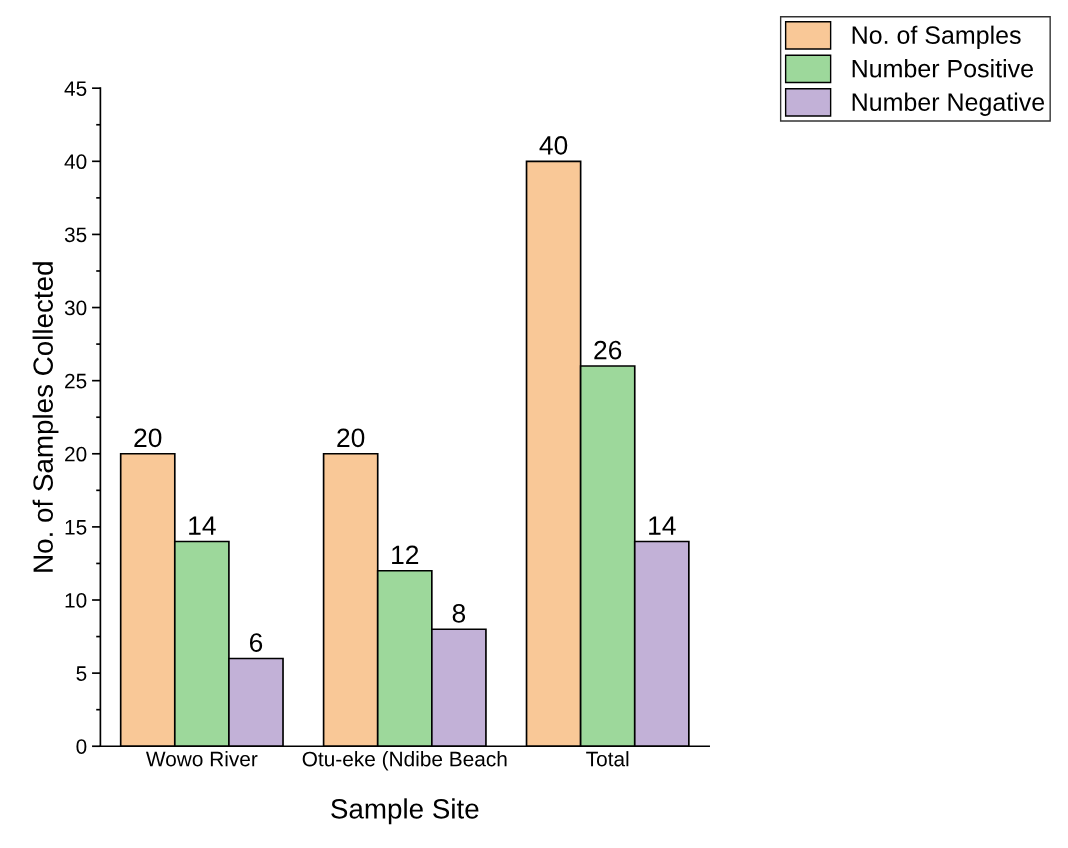  Describe the element at coordinates (75, 308) in the screenshot. I see `y-tick-label: 30` at that location.